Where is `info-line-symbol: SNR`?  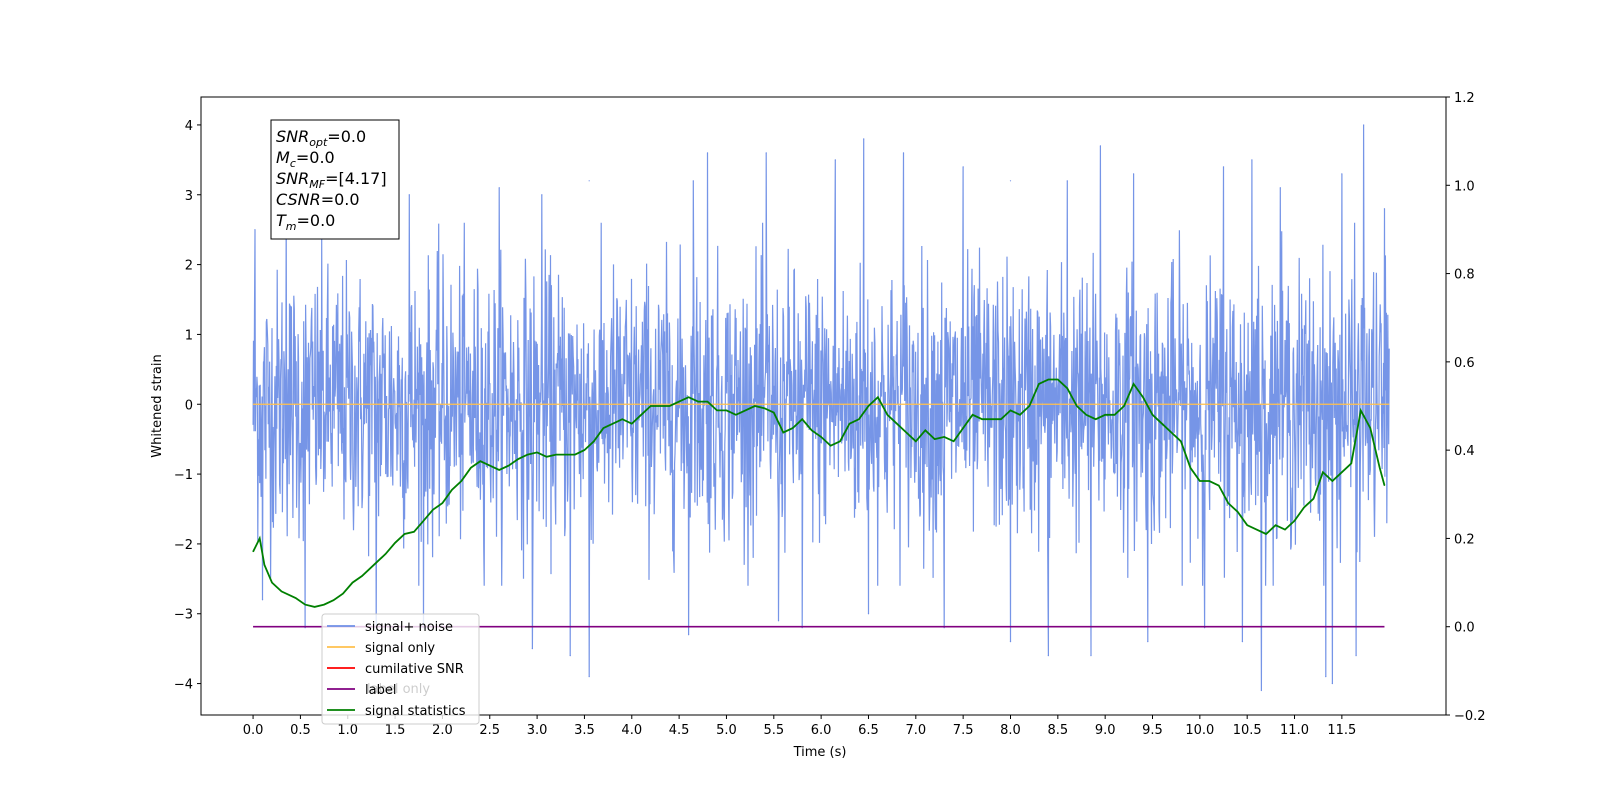
info-line-symbol: SNR is located at coordinates (292, 178).